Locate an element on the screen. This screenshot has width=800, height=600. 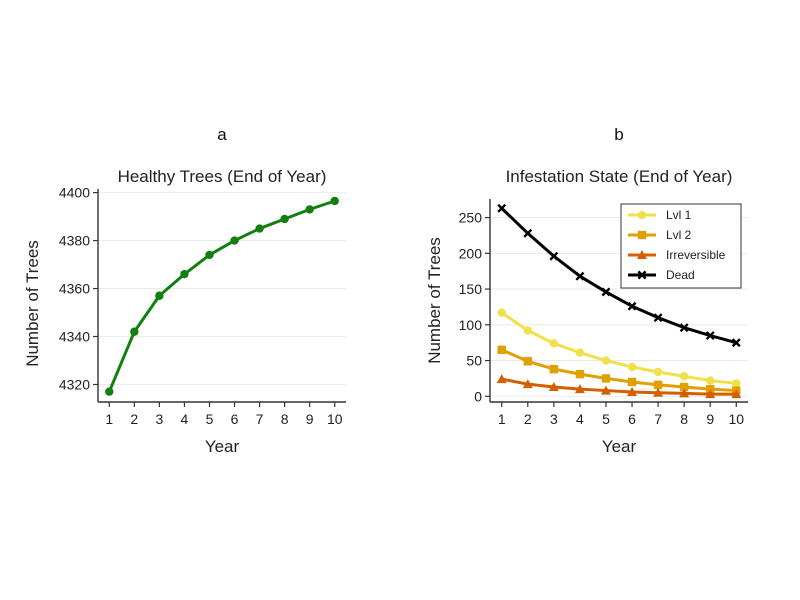
y-tick-label: 50 is located at coordinates (474, 361).